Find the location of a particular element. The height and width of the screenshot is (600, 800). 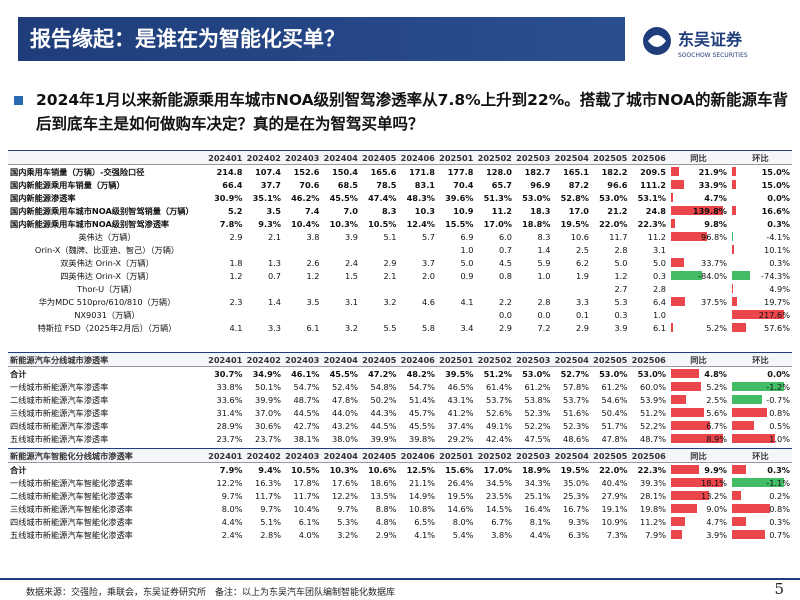

cell: 54.6% is located at coordinates (614, 399).